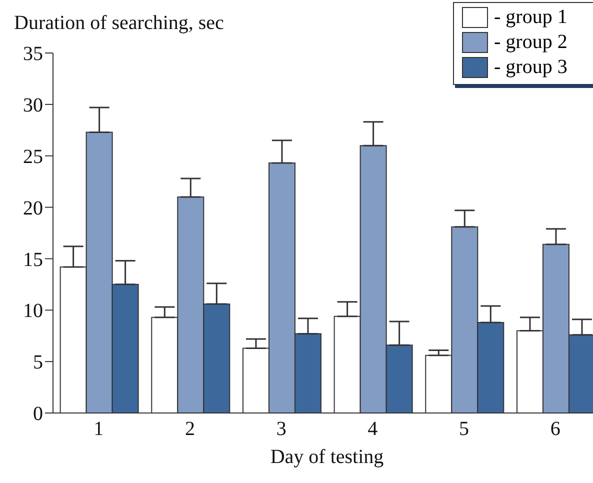  What do you see at coordinates (281, 429) in the screenshot?
I see `x-tick-label: 3` at bounding box center [281, 429].